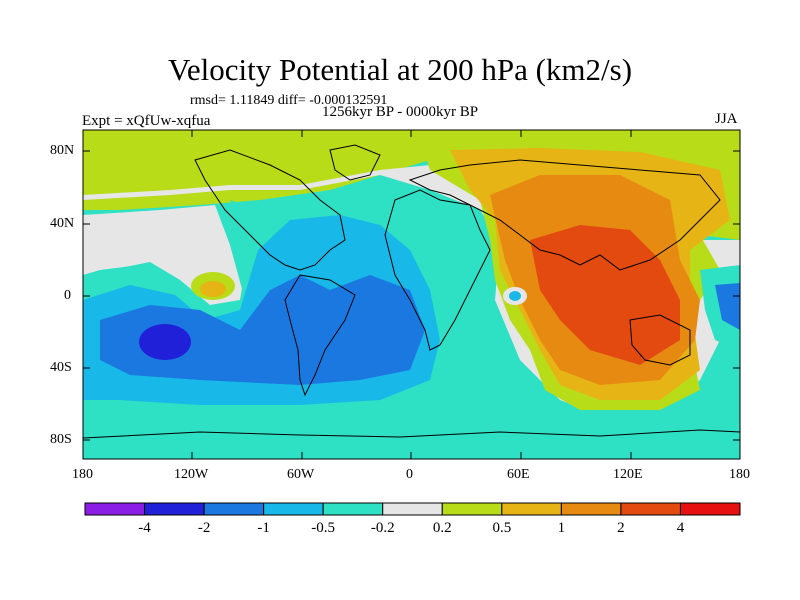  Describe the element at coordinates (62, 150) in the screenshot. I see `lat-label-80n: 80N` at that location.